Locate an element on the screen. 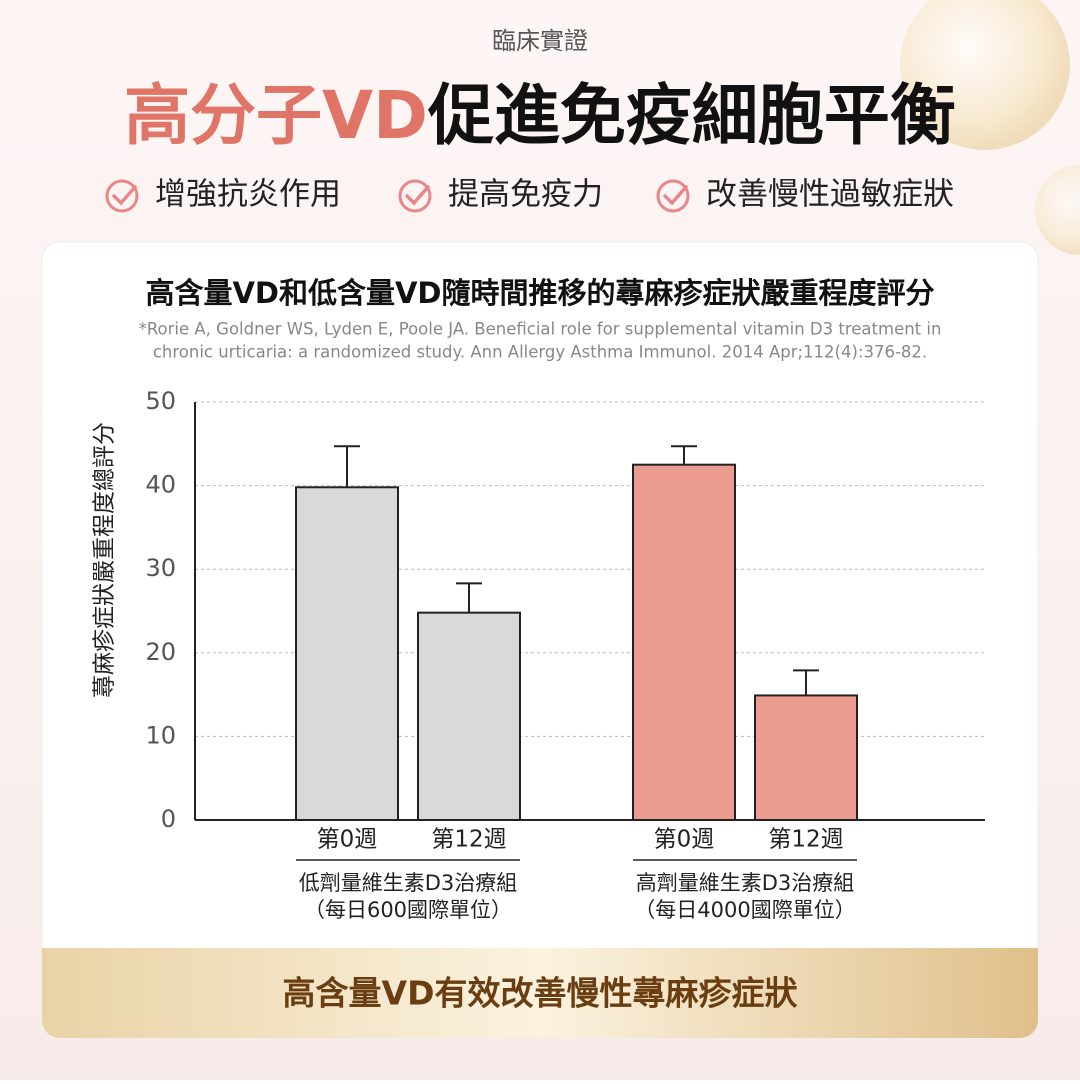 The width and height of the screenshot is (1080, 1084). y-tick-label: 20 is located at coordinates (160, 652).